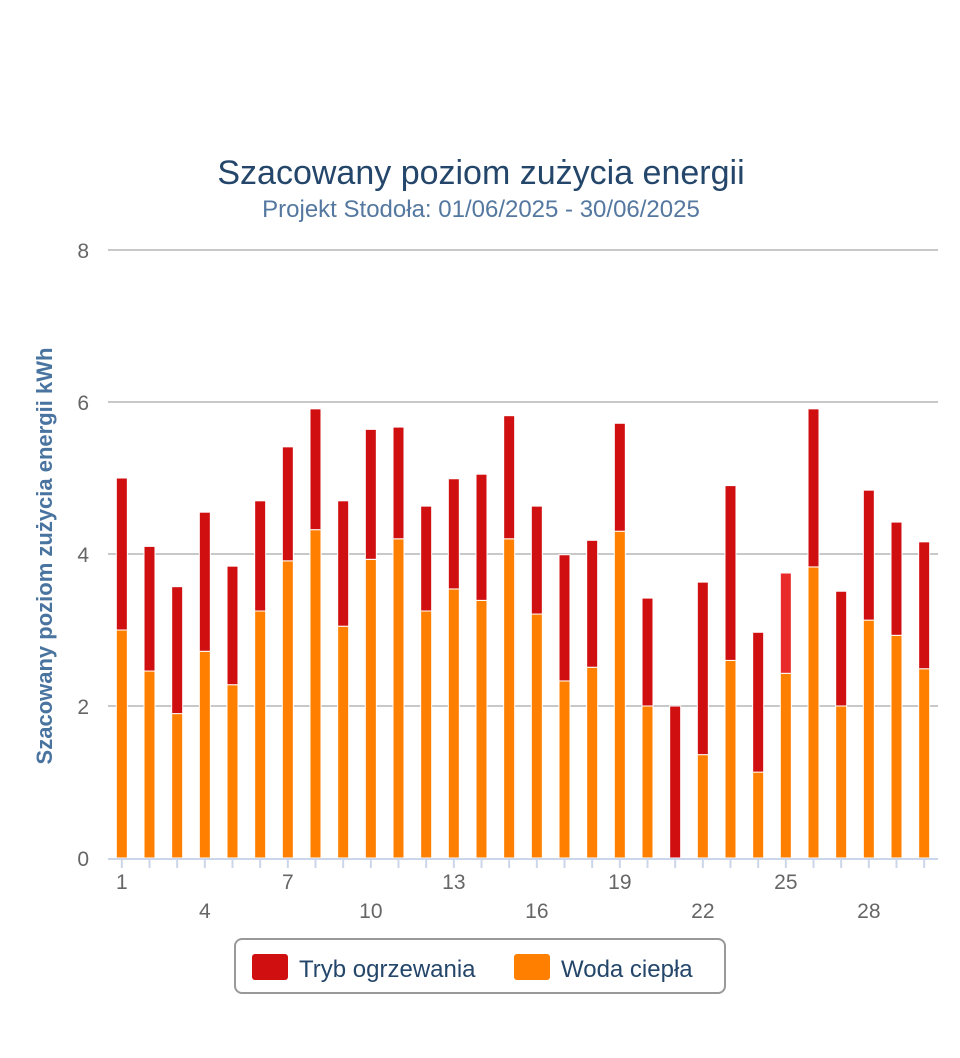  I want to click on x-tick-label: 1, so click(122, 882).